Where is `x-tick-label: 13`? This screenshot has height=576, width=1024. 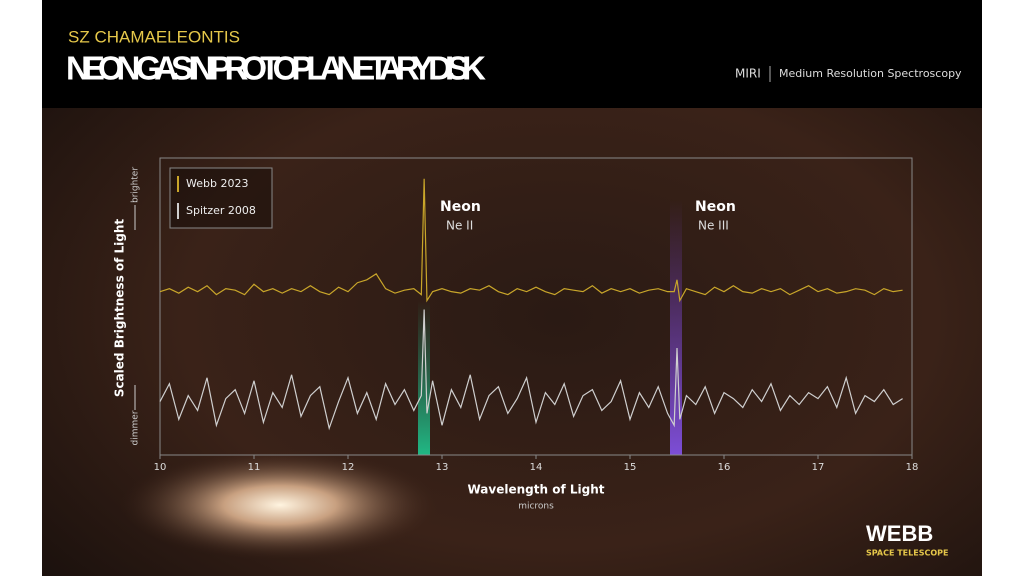
x-tick-label: 13 is located at coordinates (442, 467).